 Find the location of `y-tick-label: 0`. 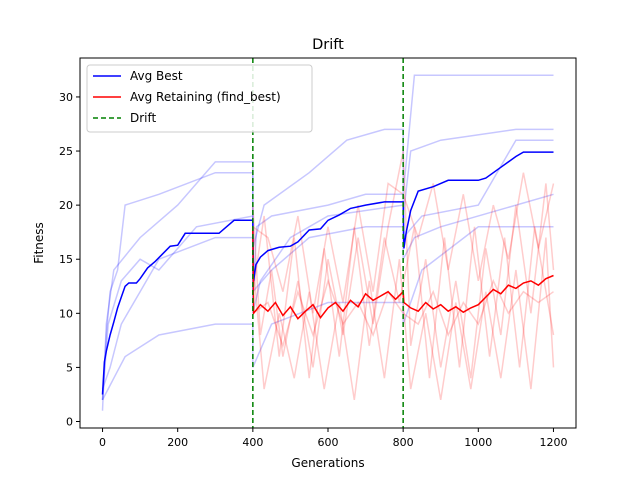

y-tick-label: 0 is located at coordinates (69, 422).